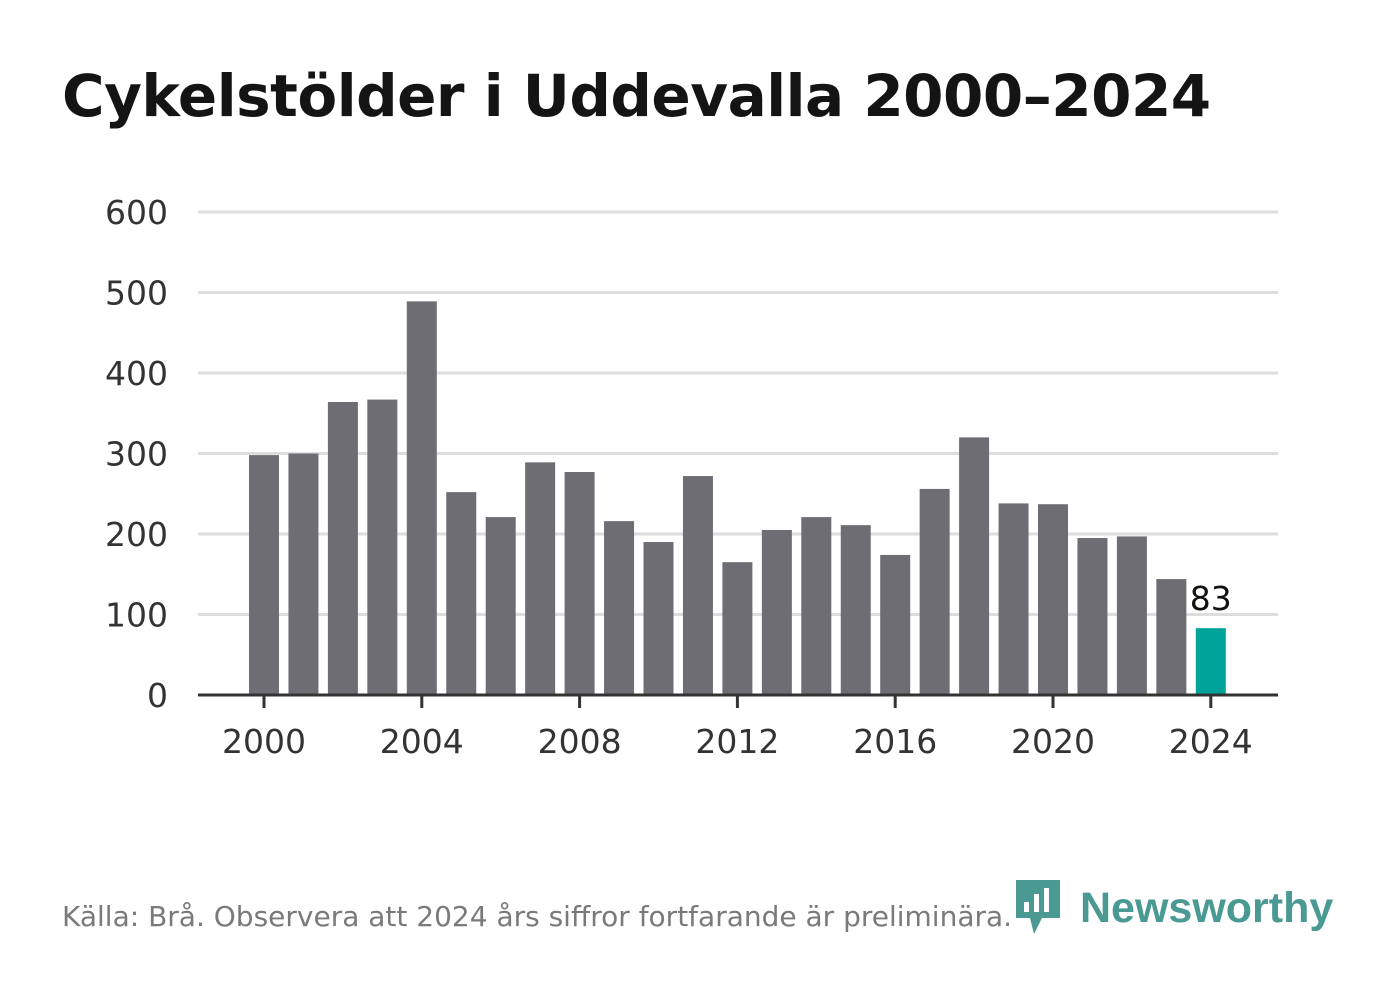  What do you see at coordinates (342, 548) in the screenshot?
I see `bar-2002` at bounding box center [342, 548].